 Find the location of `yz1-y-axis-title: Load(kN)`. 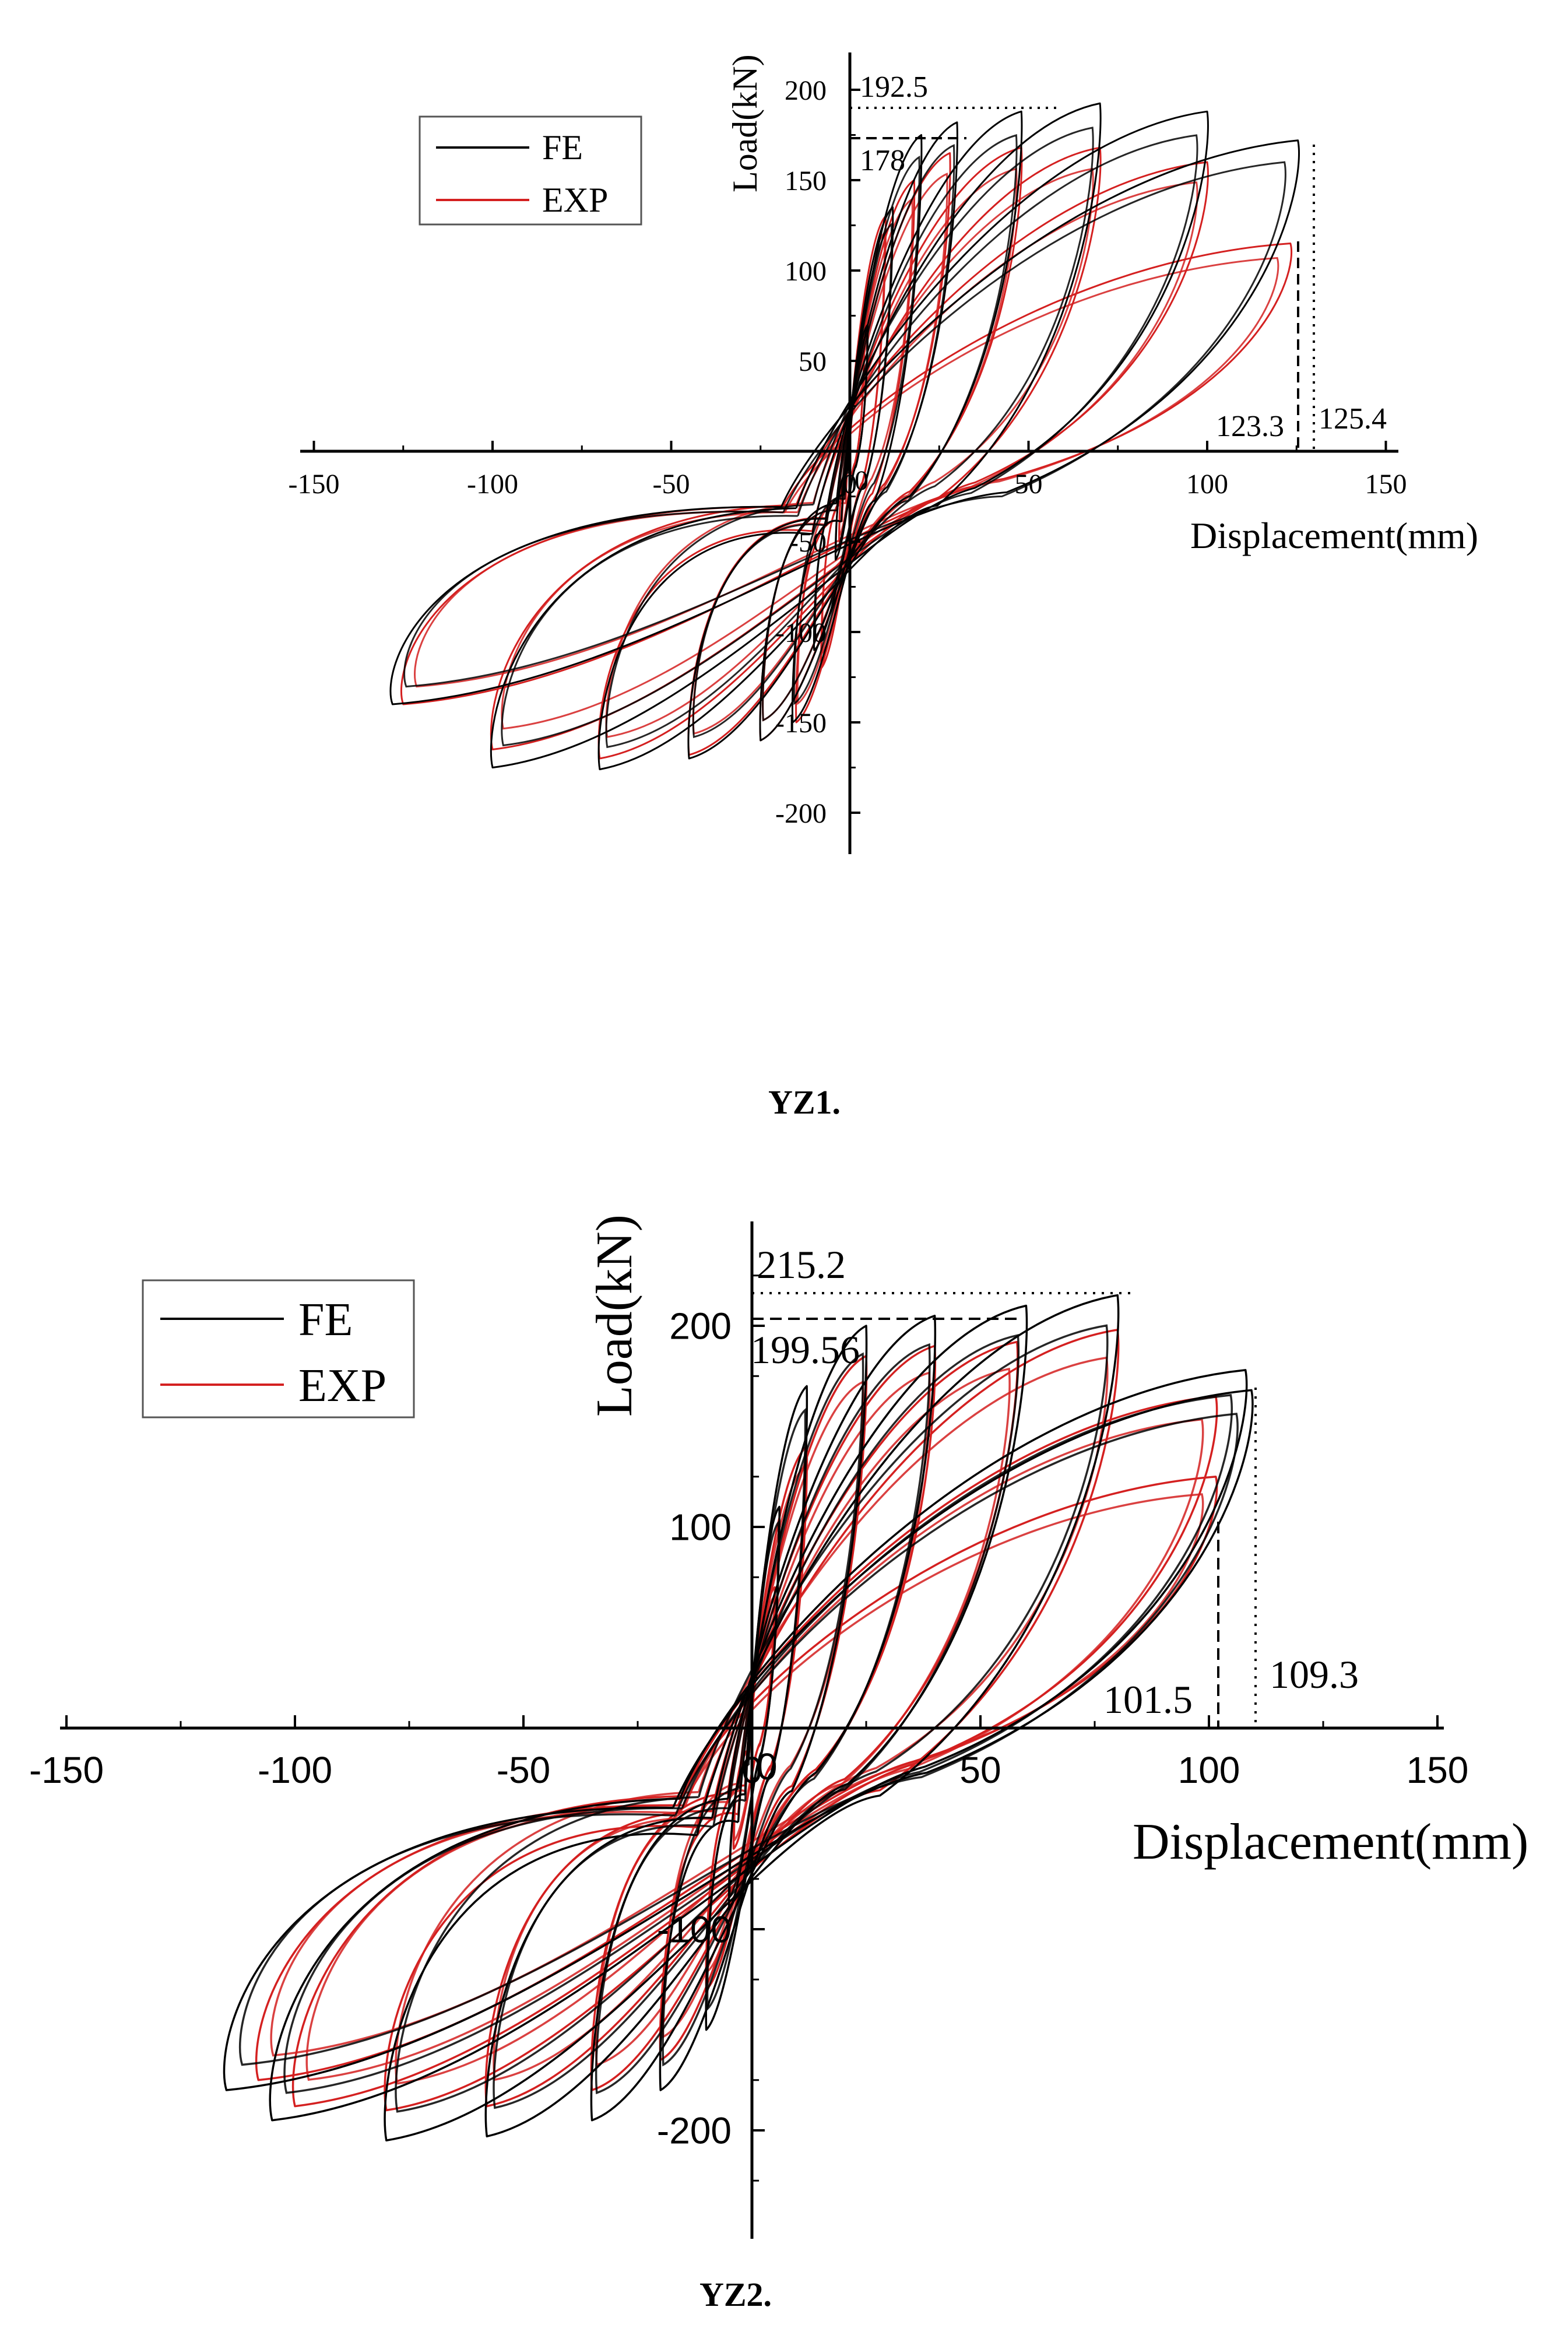

yz1-y-axis-title: Load(kN) is located at coordinates (745, 123).